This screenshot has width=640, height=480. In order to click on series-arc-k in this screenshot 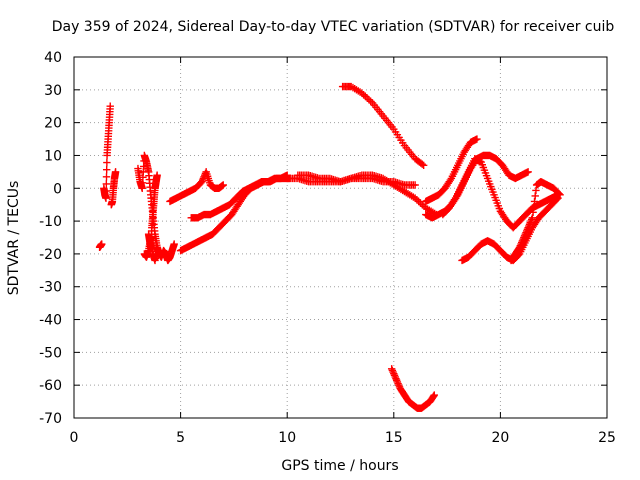, I will do `click(367, 195)`.